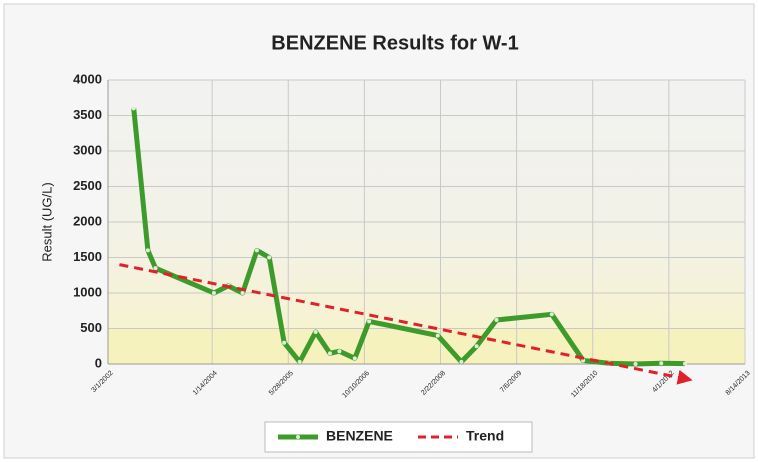 This screenshot has height=462, width=758. What do you see at coordinates (87, 220) in the screenshot?
I see `y-tick-label: 2000` at bounding box center [87, 220].